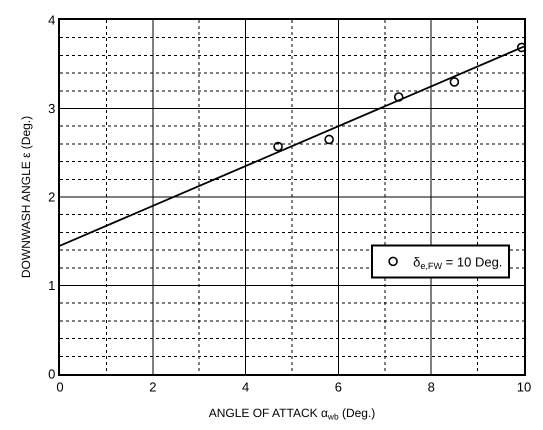 The image size is (543, 430). Describe the element at coordinates (292, 414) in the screenshot. I see `x-axis-title: ANGLE OF ATTACK α$_{wb}$ (Deg.)` at that location.